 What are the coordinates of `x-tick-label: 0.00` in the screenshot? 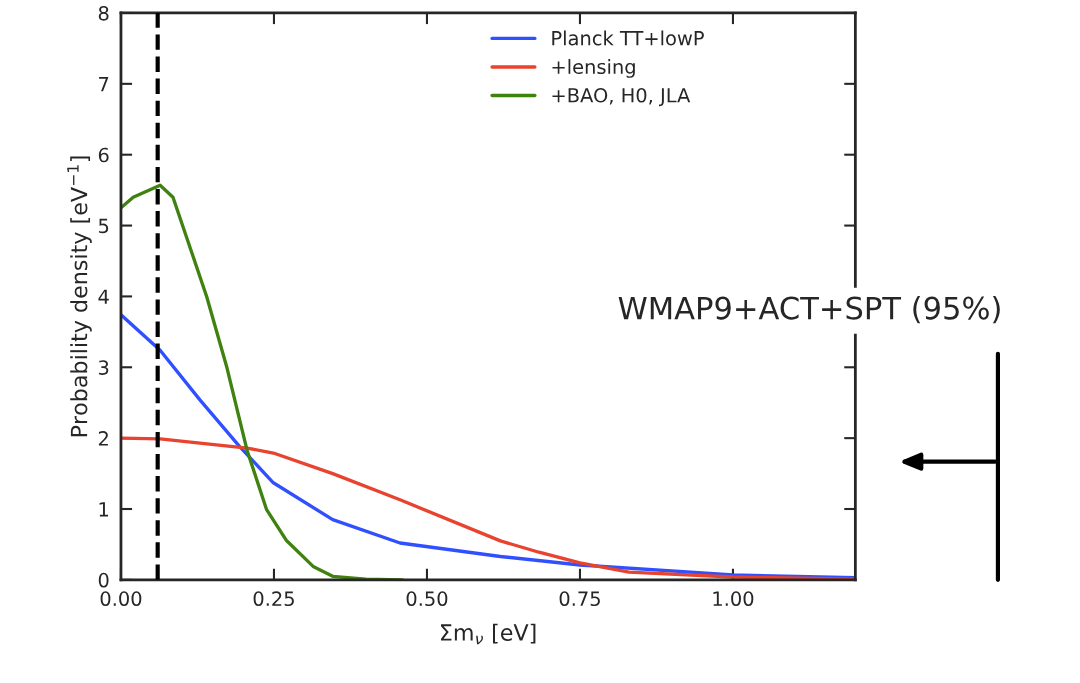 It's located at (121, 599).